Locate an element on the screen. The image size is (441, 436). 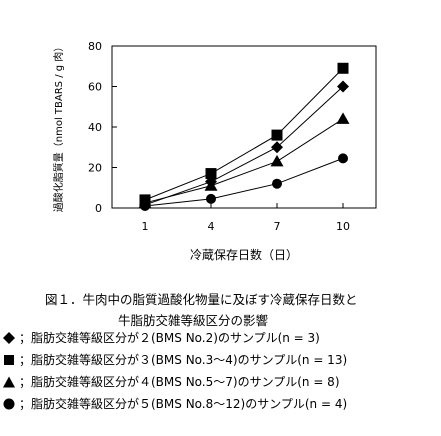
legend-text: ；脂肪交雑等級区分が２(BMS No.2)のサンプル(n = 3) is located at coordinates (169, 338).